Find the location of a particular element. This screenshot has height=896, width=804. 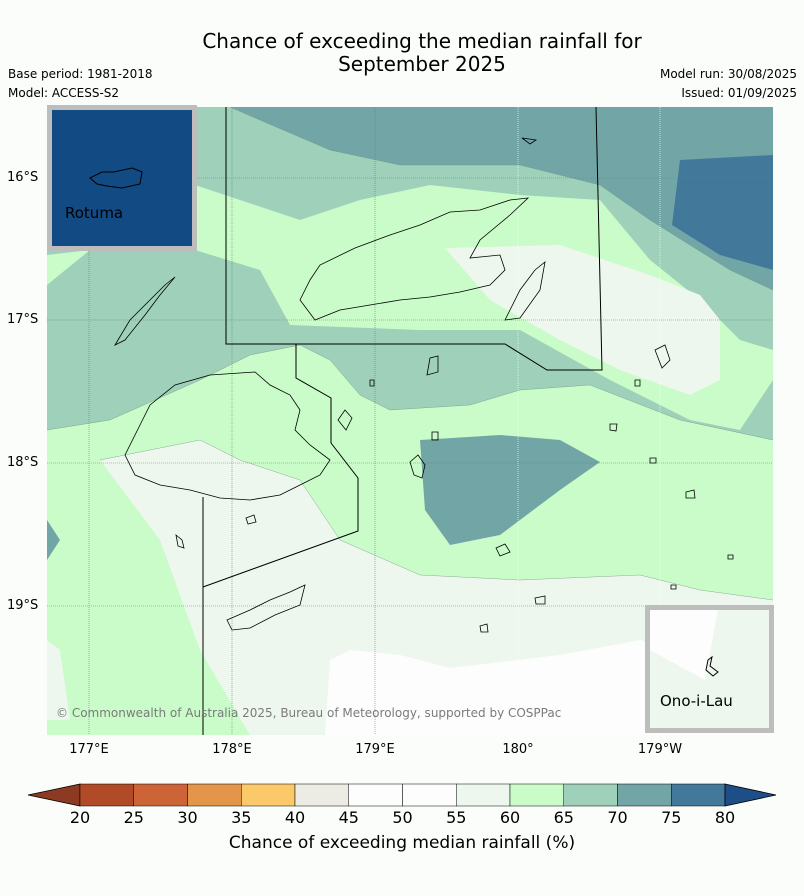

colorbar-extend-high is located at coordinates (750, 795).